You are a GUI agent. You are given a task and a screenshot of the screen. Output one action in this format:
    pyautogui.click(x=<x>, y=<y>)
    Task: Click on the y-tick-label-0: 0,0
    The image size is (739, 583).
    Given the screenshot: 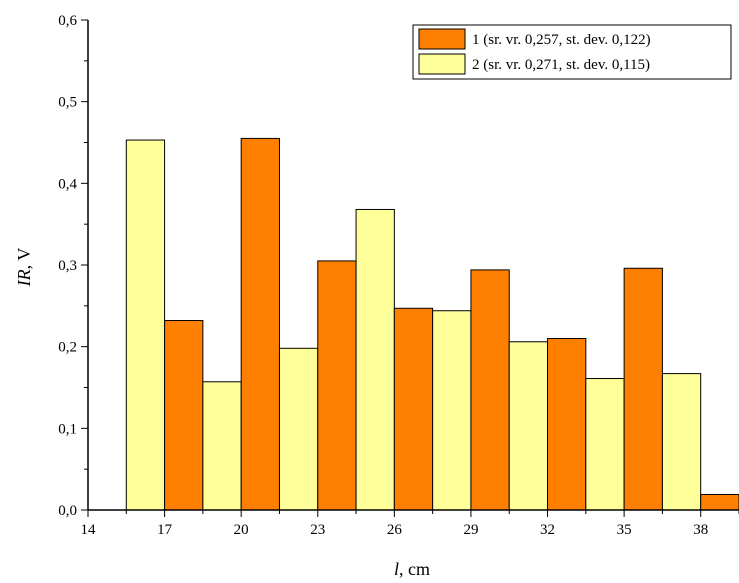 What is the action you would take?
    pyautogui.click(x=67, y=511)
    